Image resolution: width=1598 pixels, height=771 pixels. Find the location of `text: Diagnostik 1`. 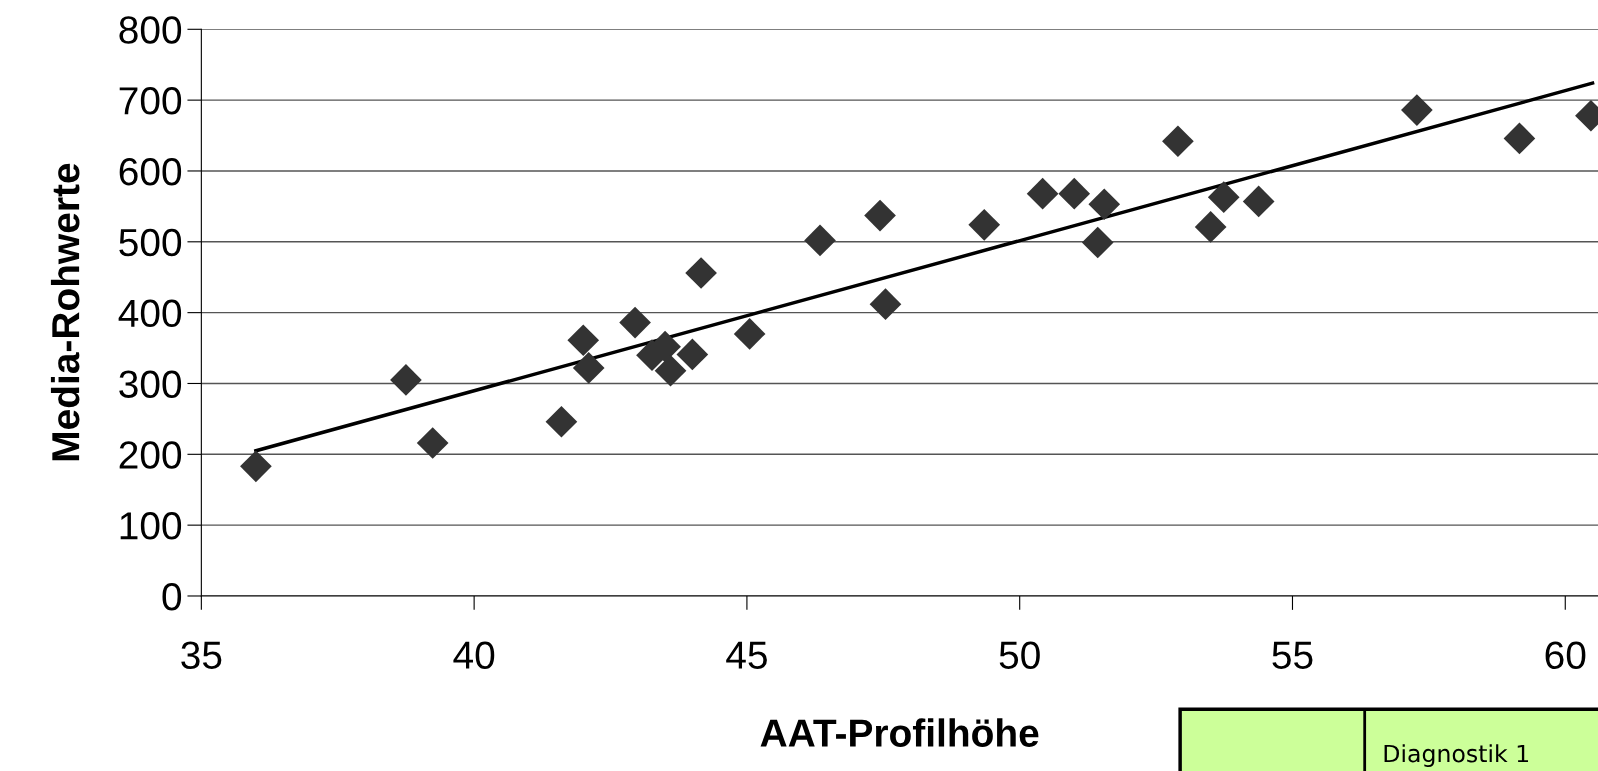

text: Diagnostik 1 is located at coordinates (1456, 756).